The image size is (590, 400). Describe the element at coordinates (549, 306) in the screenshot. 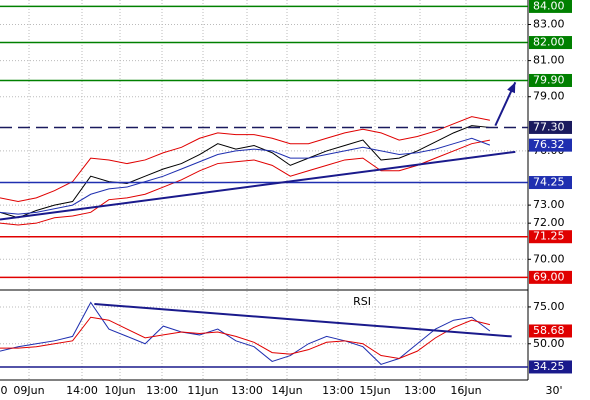

I see `y-tick-label: 75.00` at that location.